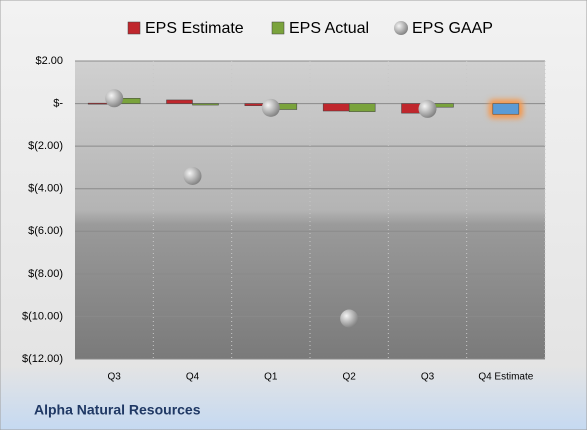 Image resolution: width=587 pixels, height=435 pixels. Describe the element at coordinates (45, 274) in the screenshot. I see `y-tick-label: $(8.00)` at that location.